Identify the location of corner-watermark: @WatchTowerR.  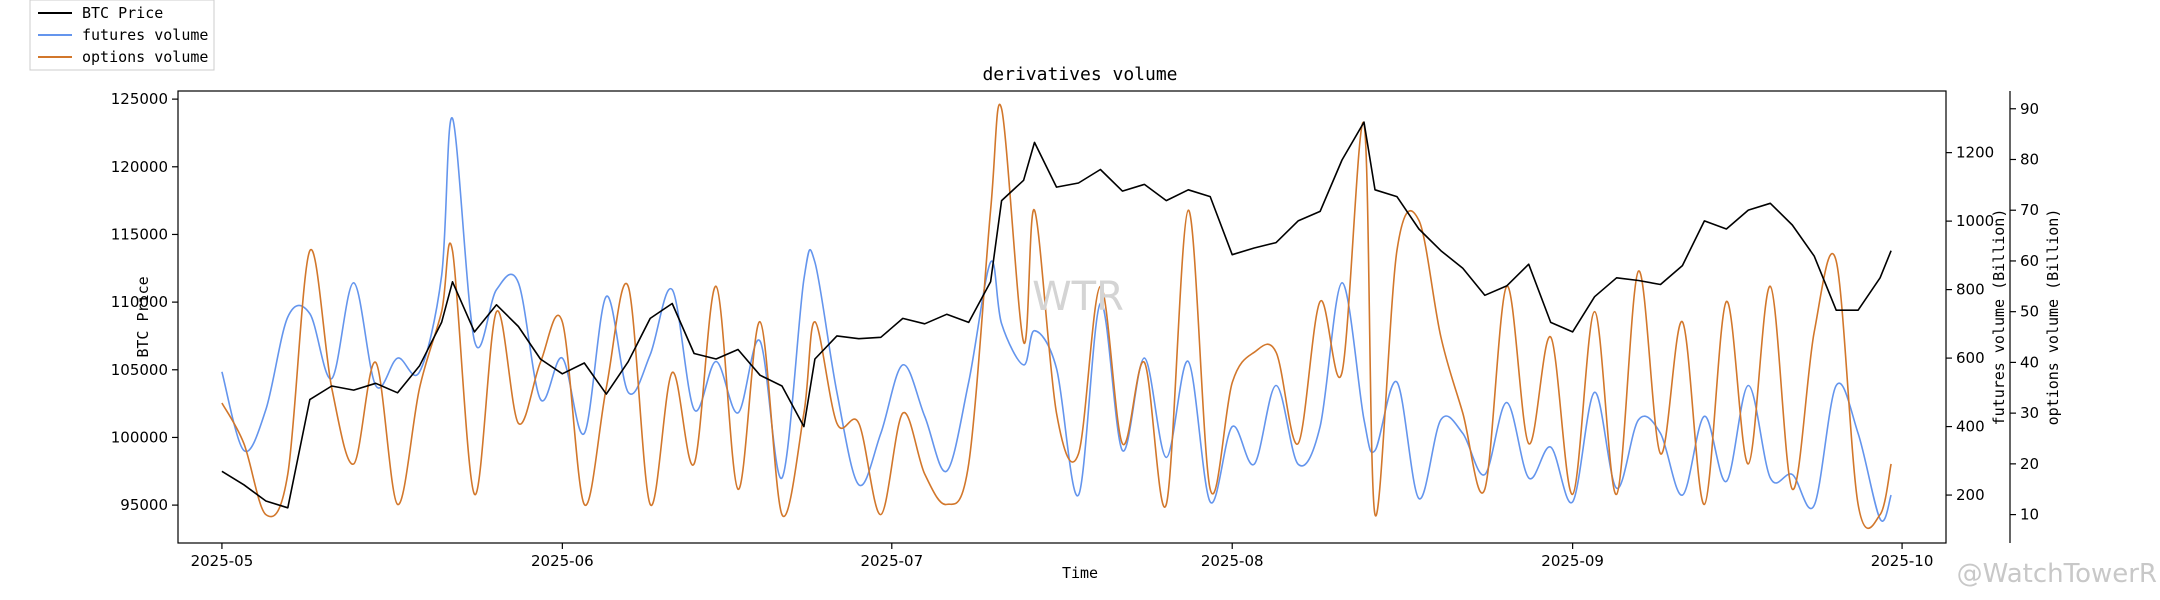
(2057, 574).